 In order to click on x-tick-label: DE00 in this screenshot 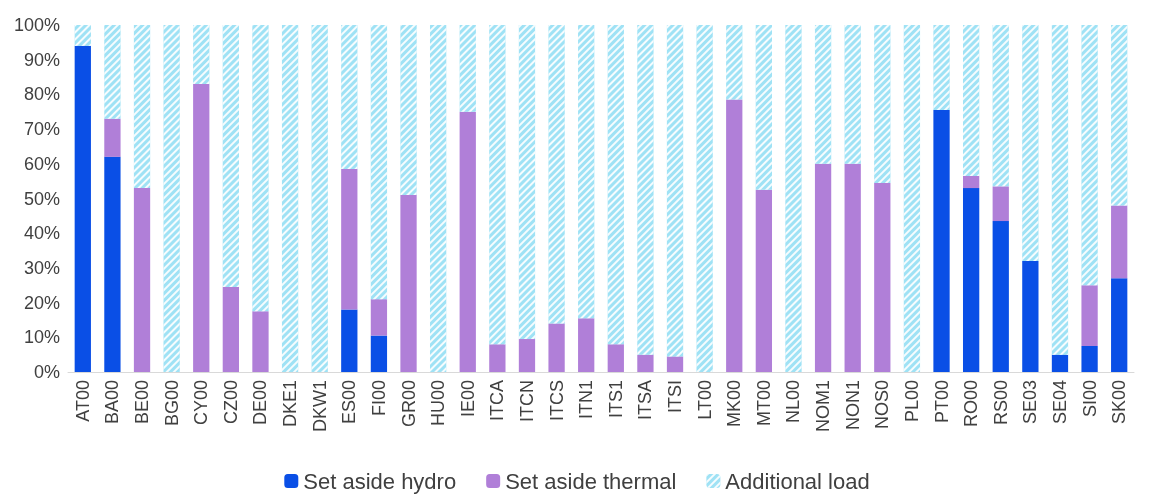, I will do `click(260, 403)`.